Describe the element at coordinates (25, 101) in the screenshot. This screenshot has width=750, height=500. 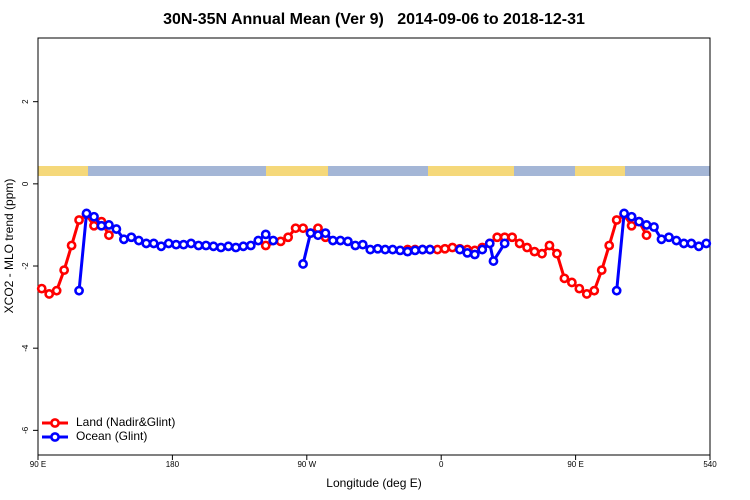
I see `y-tick-label: 2` at that location.